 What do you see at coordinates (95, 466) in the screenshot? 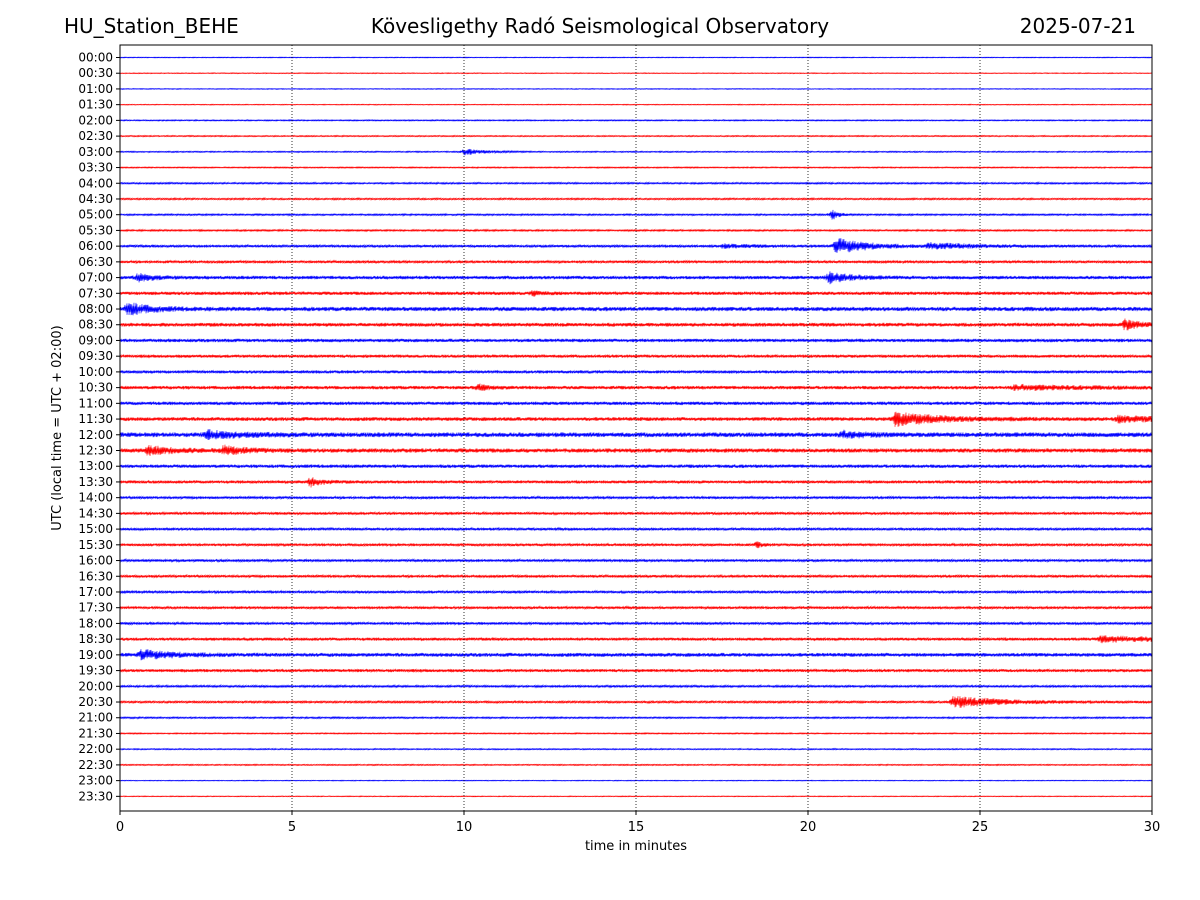
I see `y-tick-label: 13:00` at bounding box center [95, 466].